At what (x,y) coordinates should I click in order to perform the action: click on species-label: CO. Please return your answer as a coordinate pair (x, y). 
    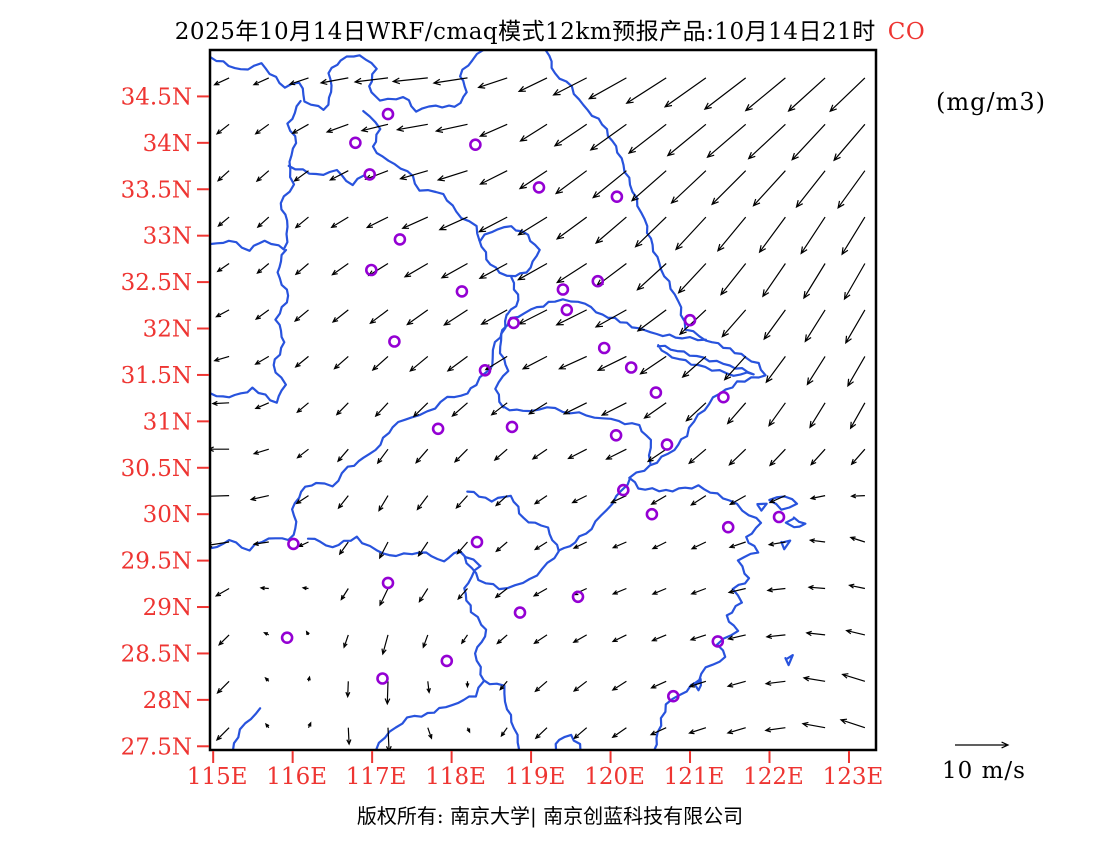
    Looking at the image, I should click on (906, 32).